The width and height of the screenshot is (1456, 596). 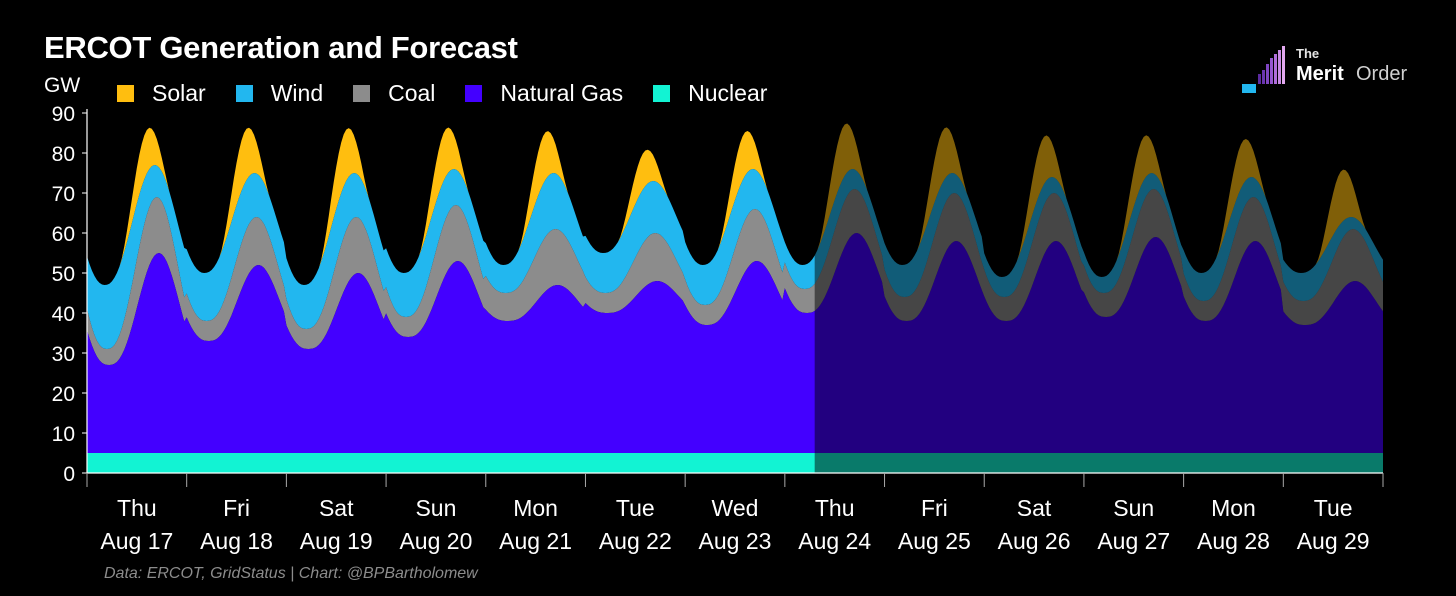 I want to click on x-tick-label-date: Aug 28, so click(x=1233, y=541).